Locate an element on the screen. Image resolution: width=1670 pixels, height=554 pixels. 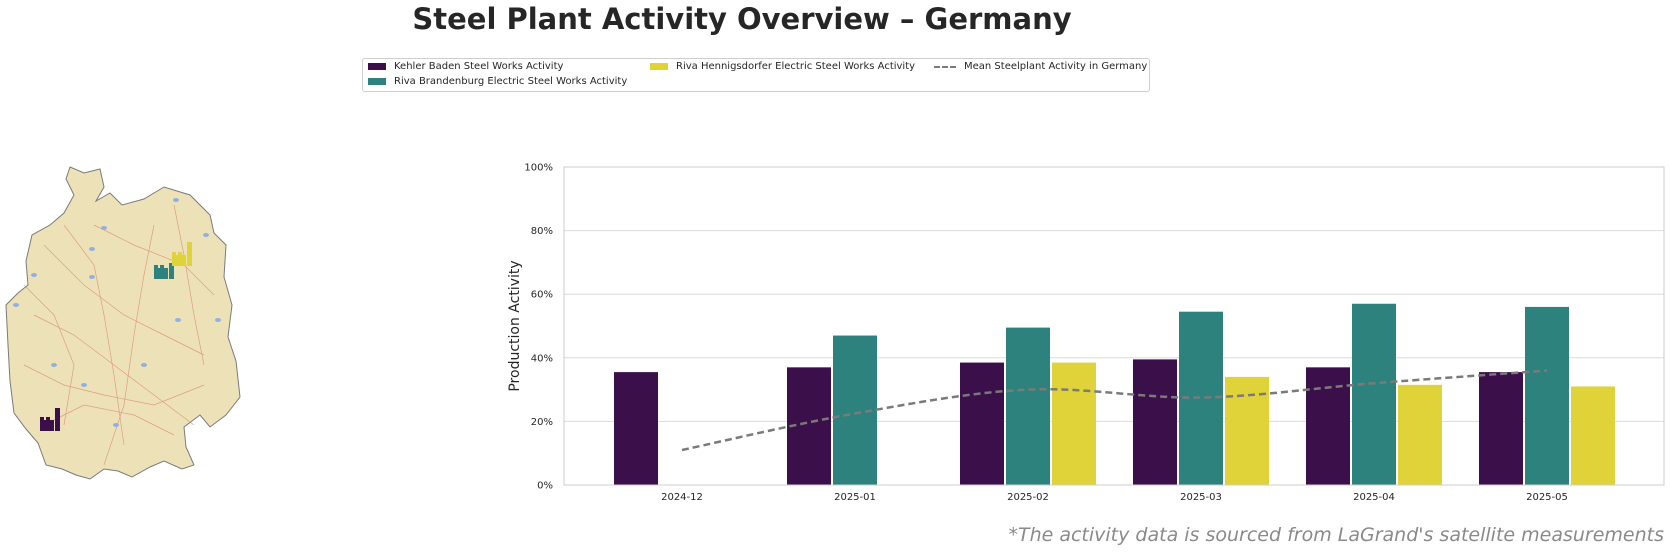
legend-item-kehler: Kehler Baden Steel Works Activity is located at coordinates (465, 66).